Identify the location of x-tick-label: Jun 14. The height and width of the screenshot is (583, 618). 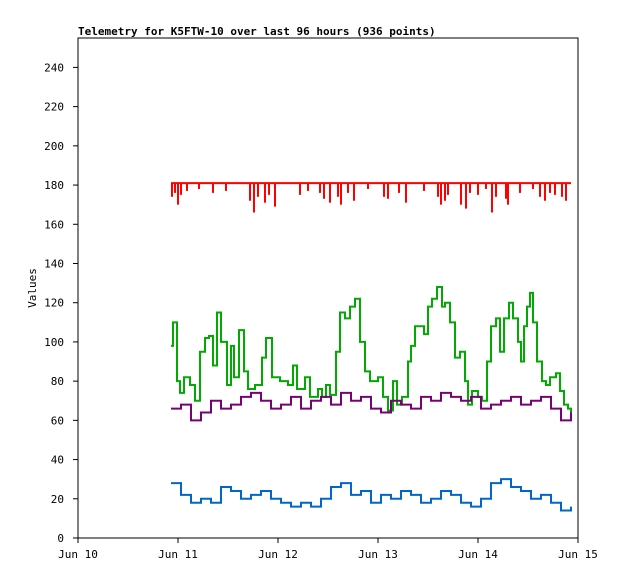
(478, 554).